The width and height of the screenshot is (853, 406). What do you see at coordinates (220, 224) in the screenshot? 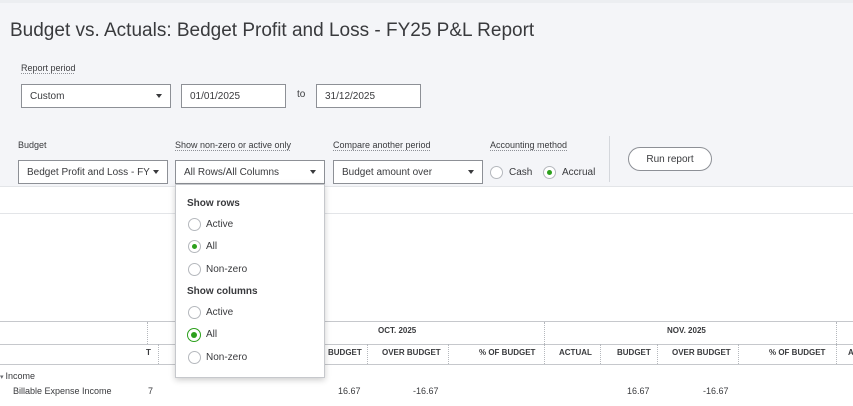
I see `rows-active-label: Active` at bounding box center [220, 224].